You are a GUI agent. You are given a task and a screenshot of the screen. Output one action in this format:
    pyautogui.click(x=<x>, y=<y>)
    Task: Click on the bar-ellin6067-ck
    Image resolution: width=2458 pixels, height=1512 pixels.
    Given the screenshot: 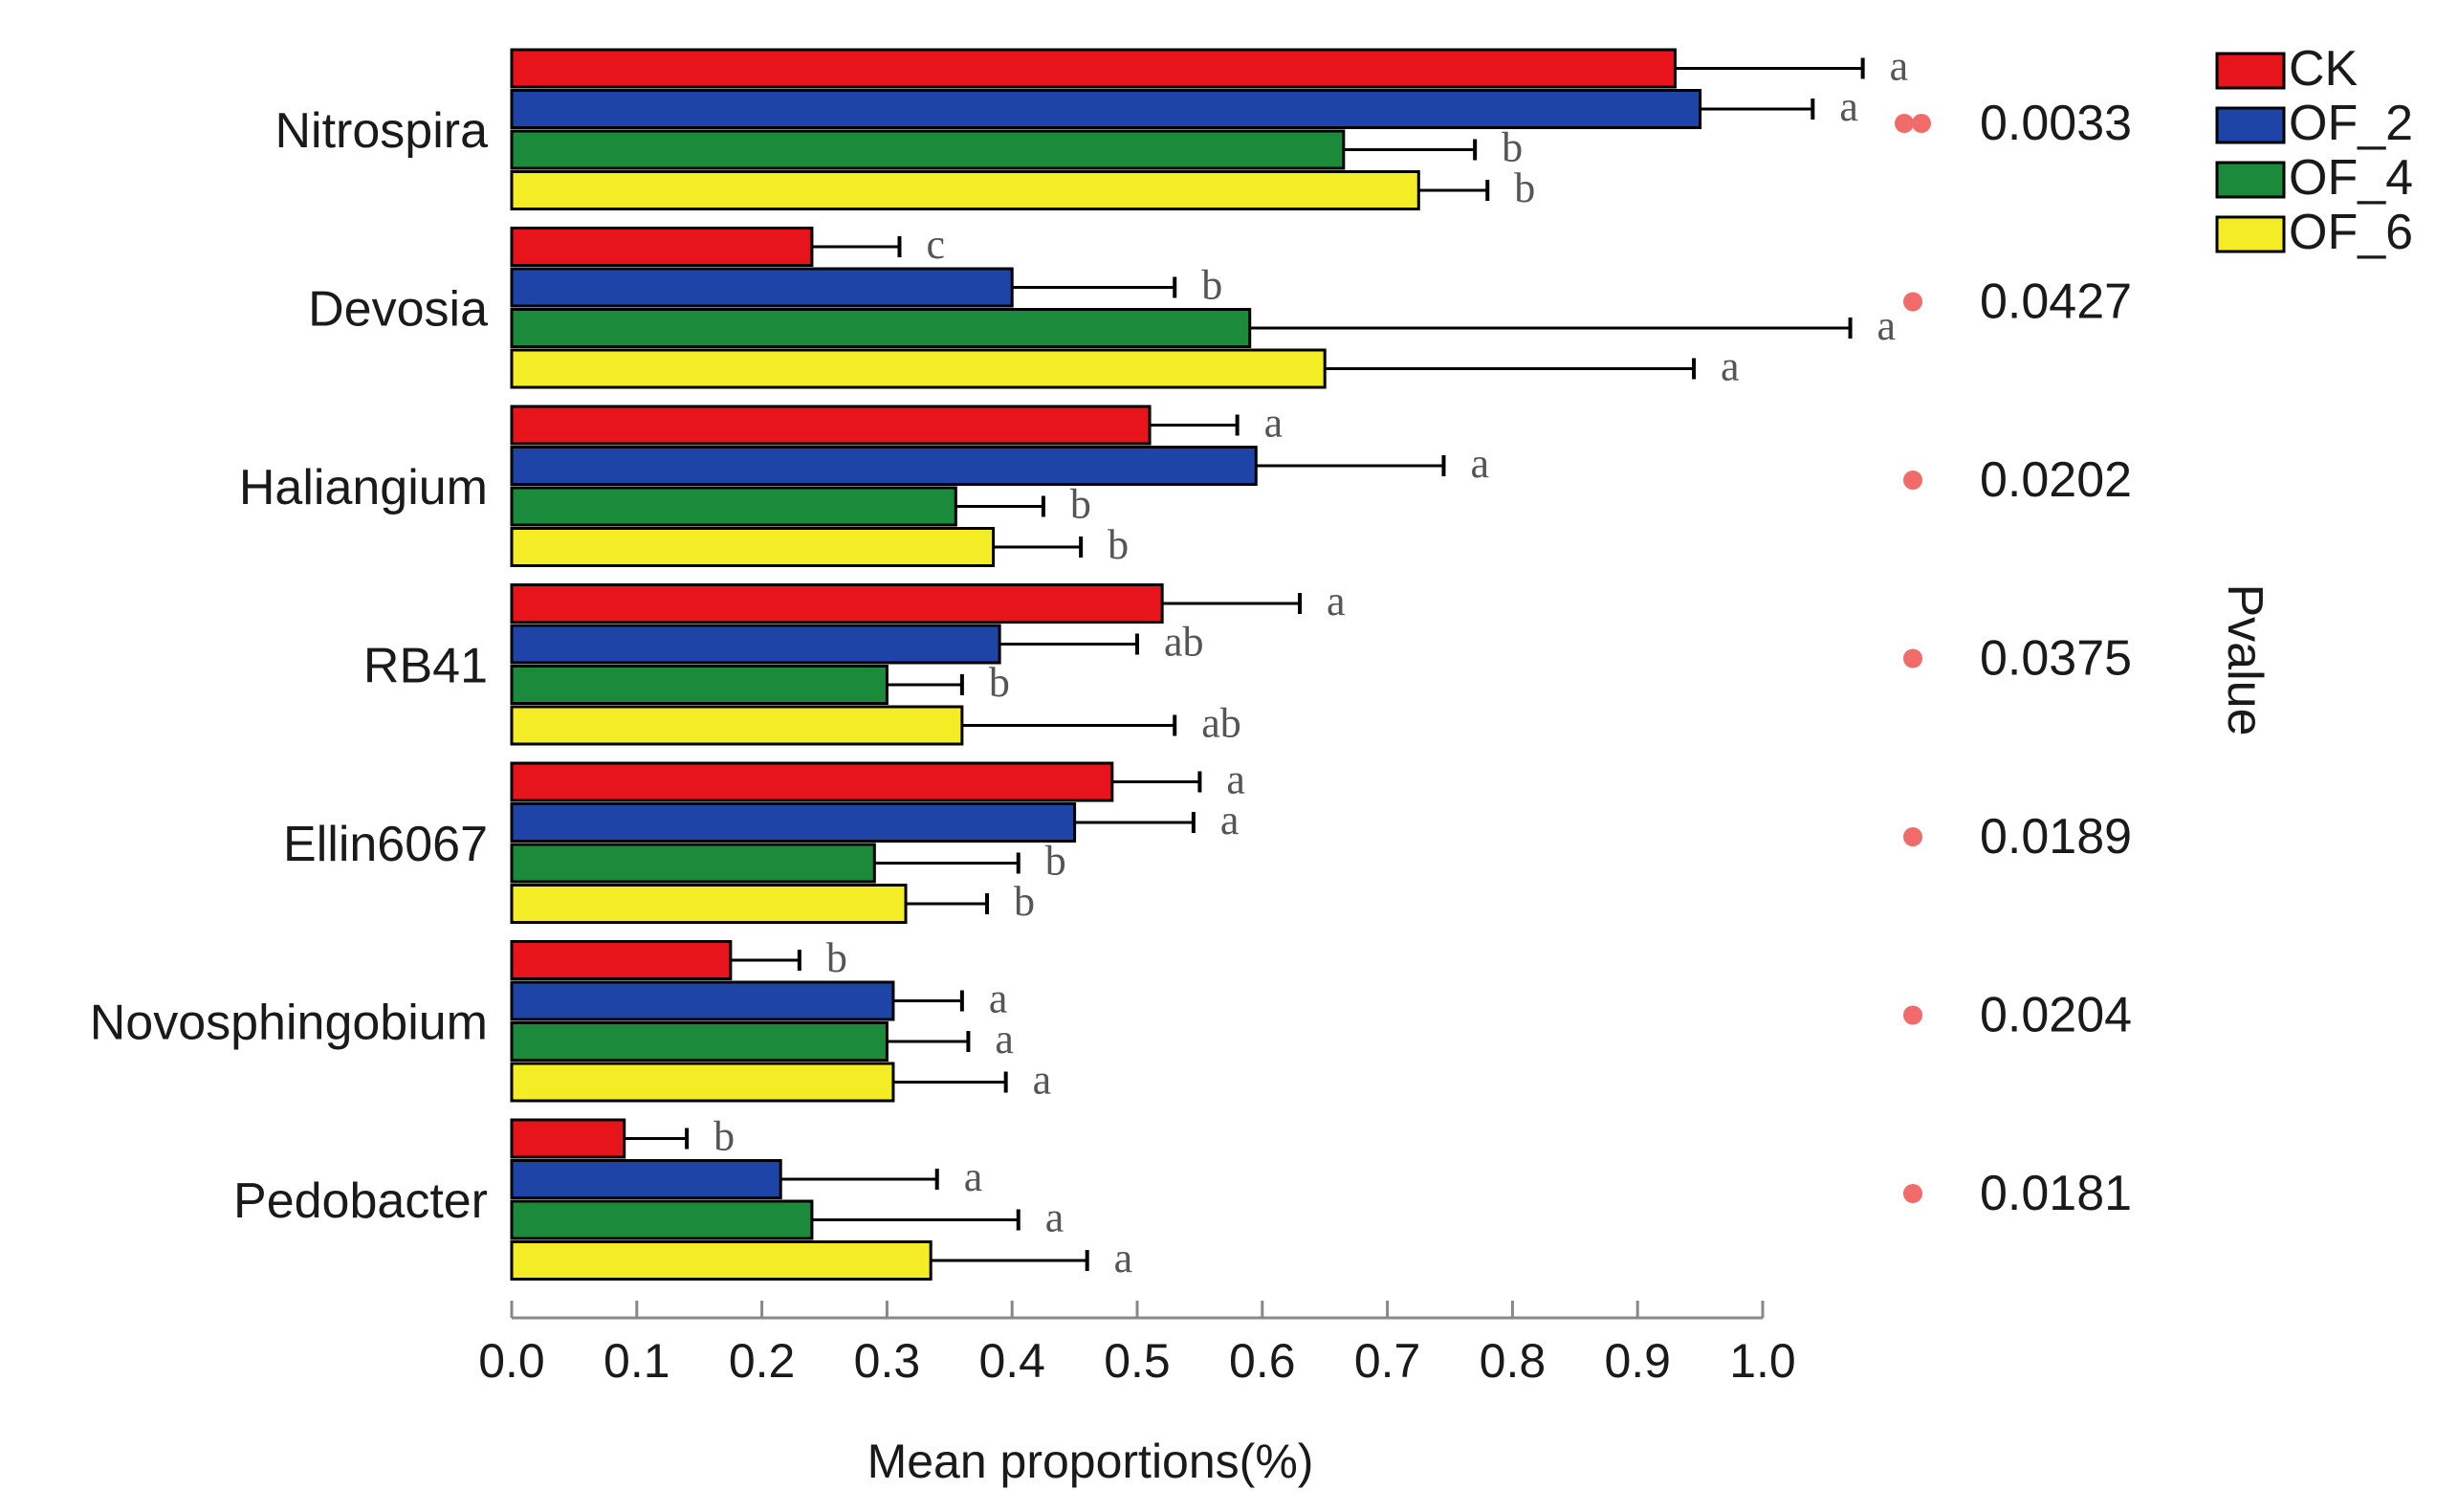 What is the action you would take?
    pyautogui.click(x=812, y=781)
    